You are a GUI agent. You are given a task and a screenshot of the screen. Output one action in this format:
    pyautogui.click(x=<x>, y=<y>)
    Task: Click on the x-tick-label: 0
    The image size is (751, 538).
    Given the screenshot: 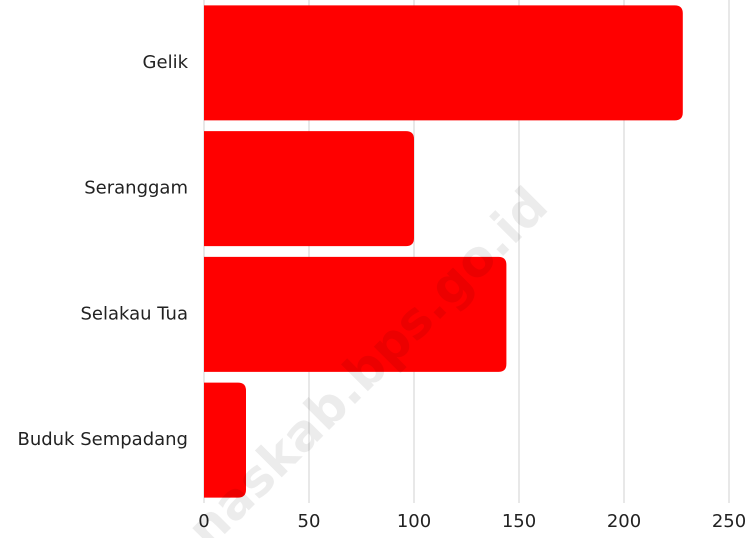 What is the action you would take?
    pyautogui.click(x=203, y=521)
    